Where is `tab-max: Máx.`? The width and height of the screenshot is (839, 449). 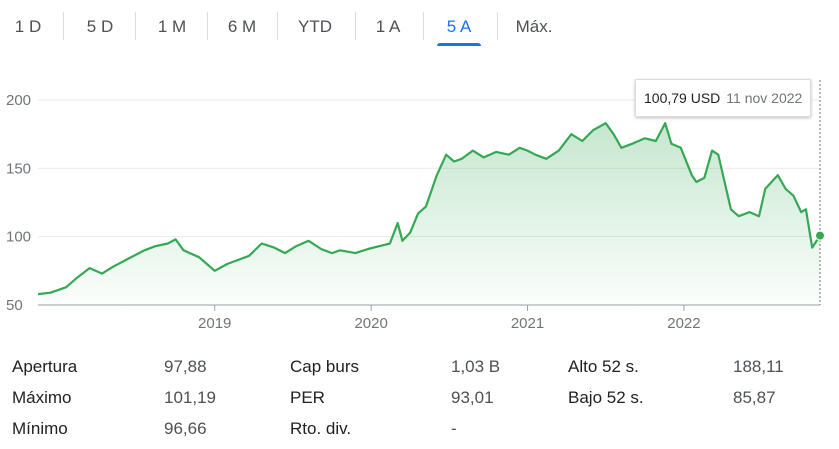
tab-max: Máx. is located at coordinates (534, 27).